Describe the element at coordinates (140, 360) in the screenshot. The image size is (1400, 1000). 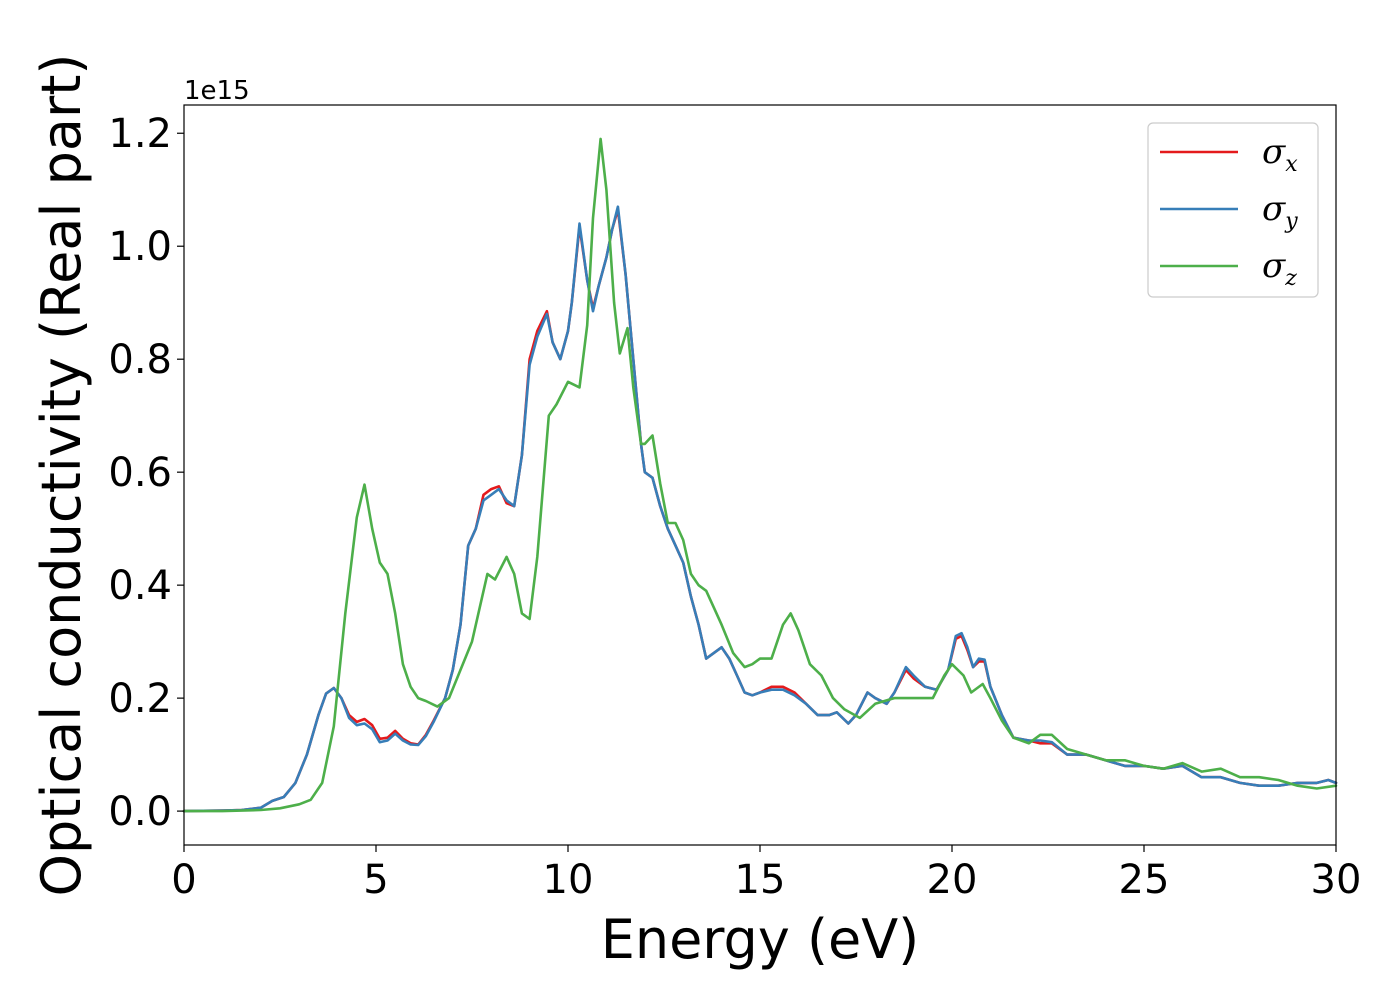
I see `y-tick-label: 0.8` at that location.